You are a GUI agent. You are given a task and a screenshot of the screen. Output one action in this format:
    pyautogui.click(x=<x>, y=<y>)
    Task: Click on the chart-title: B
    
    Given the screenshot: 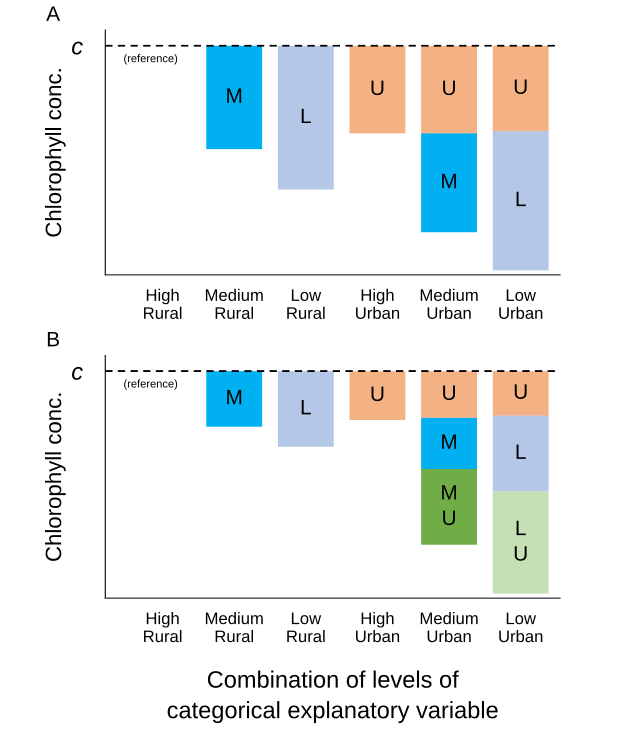 What is the action you would take?
    pyautogui.click(x=53, y=339)
    